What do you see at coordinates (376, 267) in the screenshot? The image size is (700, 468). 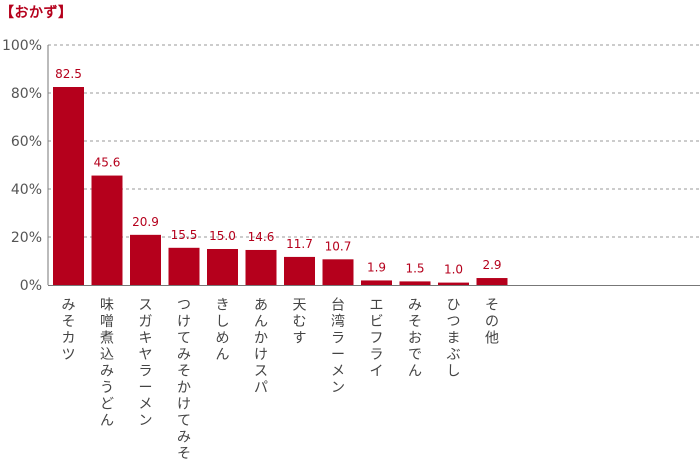 I see `data-label: 1.9` at bounding box center [376, 267].